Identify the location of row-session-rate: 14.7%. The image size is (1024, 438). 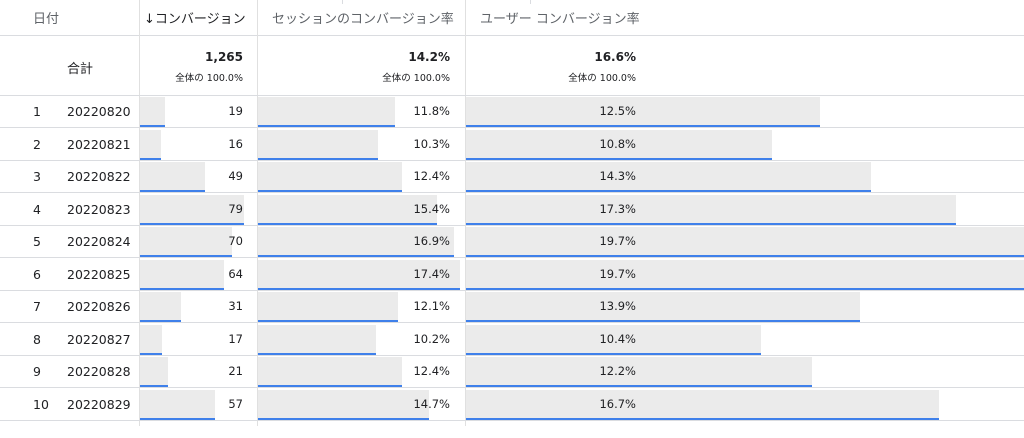
(431, 403).